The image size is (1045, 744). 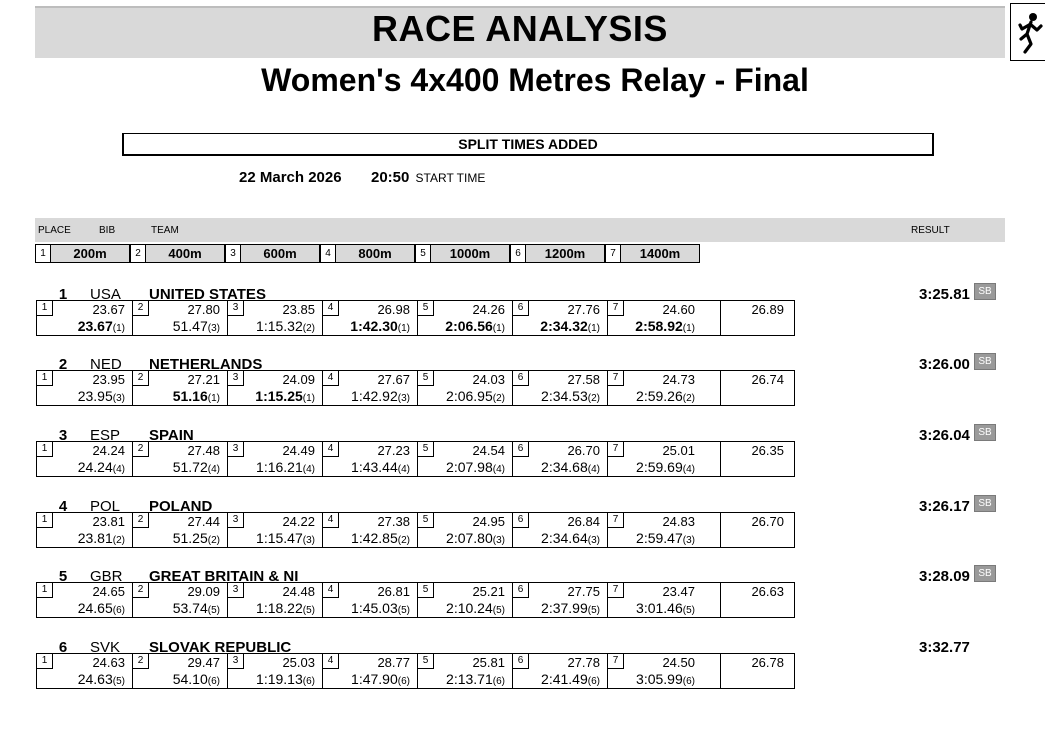 I want to click on page-title: RACE ANALYSIS, so click(x=520, y=28).